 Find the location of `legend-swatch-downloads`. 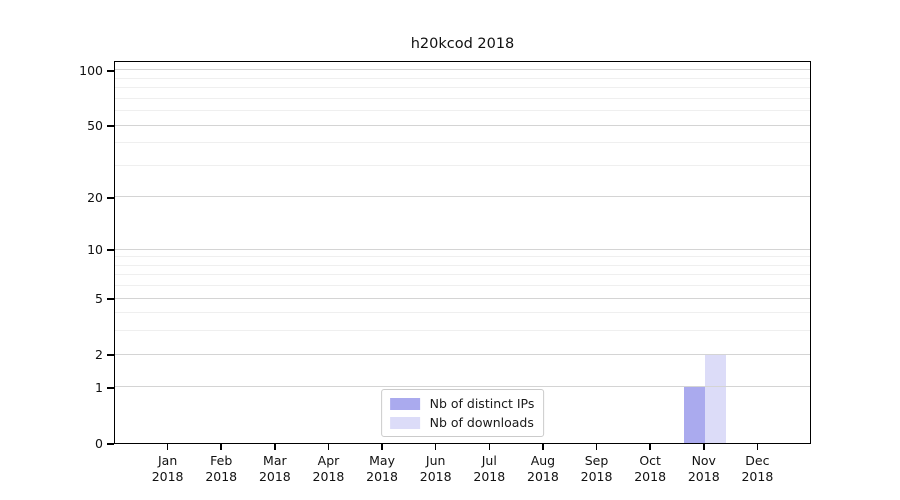

legend-swatch-downloads is located at coordinates (404, 422).